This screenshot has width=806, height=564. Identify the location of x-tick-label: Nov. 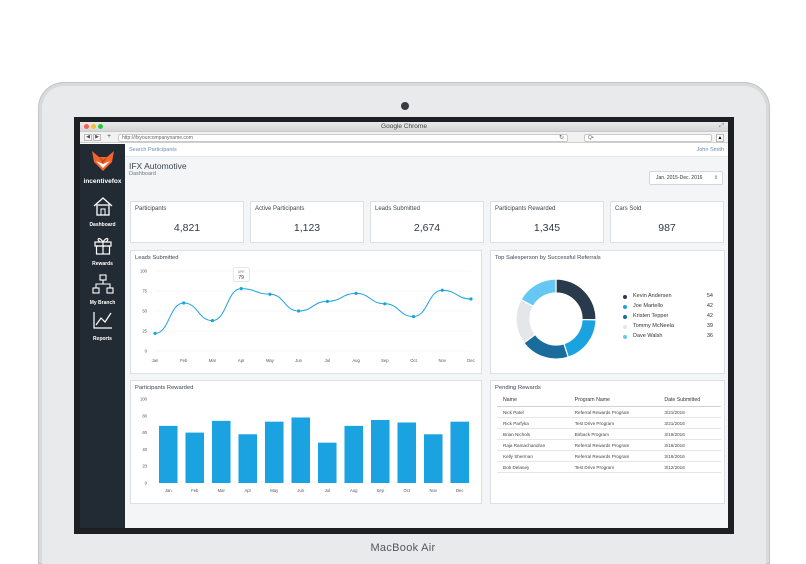
(443, 360).